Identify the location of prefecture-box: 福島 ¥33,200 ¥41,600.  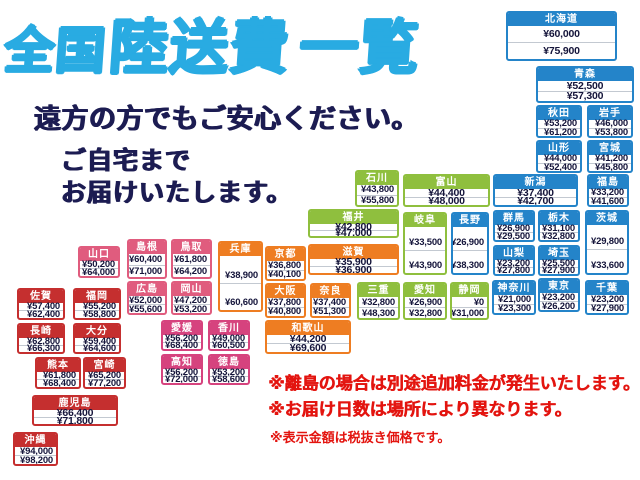
(608, 190).